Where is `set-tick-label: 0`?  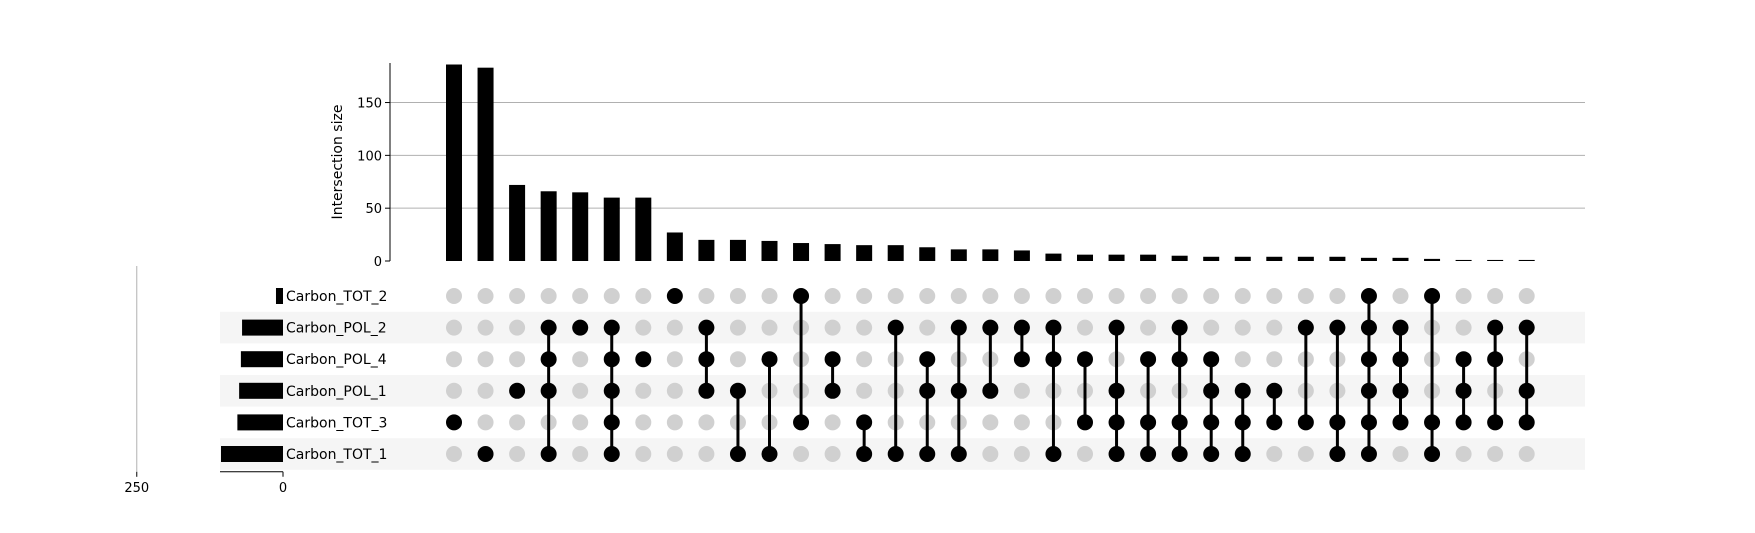
set-tick-label: 0 is located at coordinates (283, 488).